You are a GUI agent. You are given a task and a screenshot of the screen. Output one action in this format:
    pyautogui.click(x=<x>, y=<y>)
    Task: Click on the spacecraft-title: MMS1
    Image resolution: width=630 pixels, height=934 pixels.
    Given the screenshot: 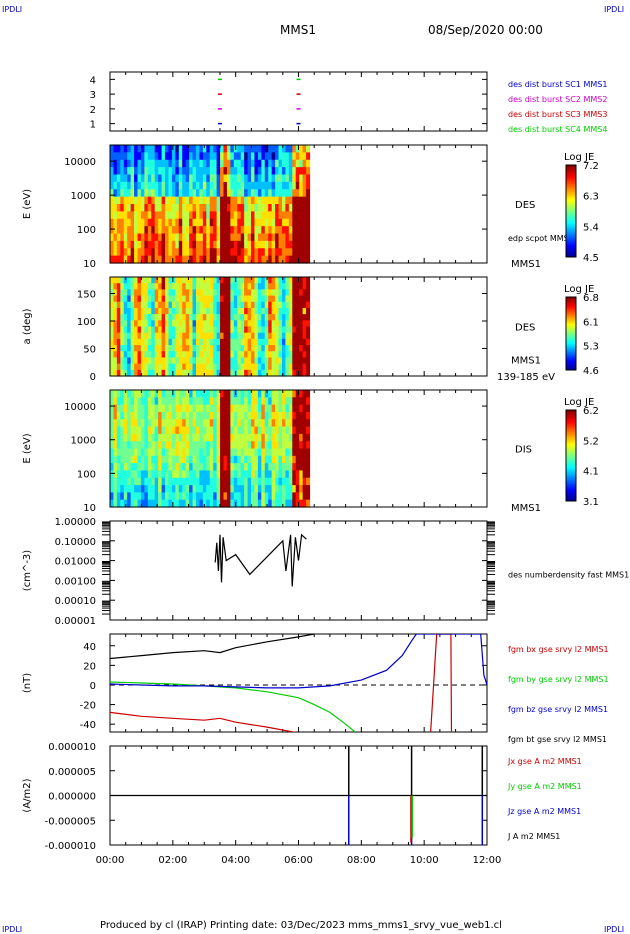 What is the action you would take?
    pyautogui.click(x=298, y=30)
    